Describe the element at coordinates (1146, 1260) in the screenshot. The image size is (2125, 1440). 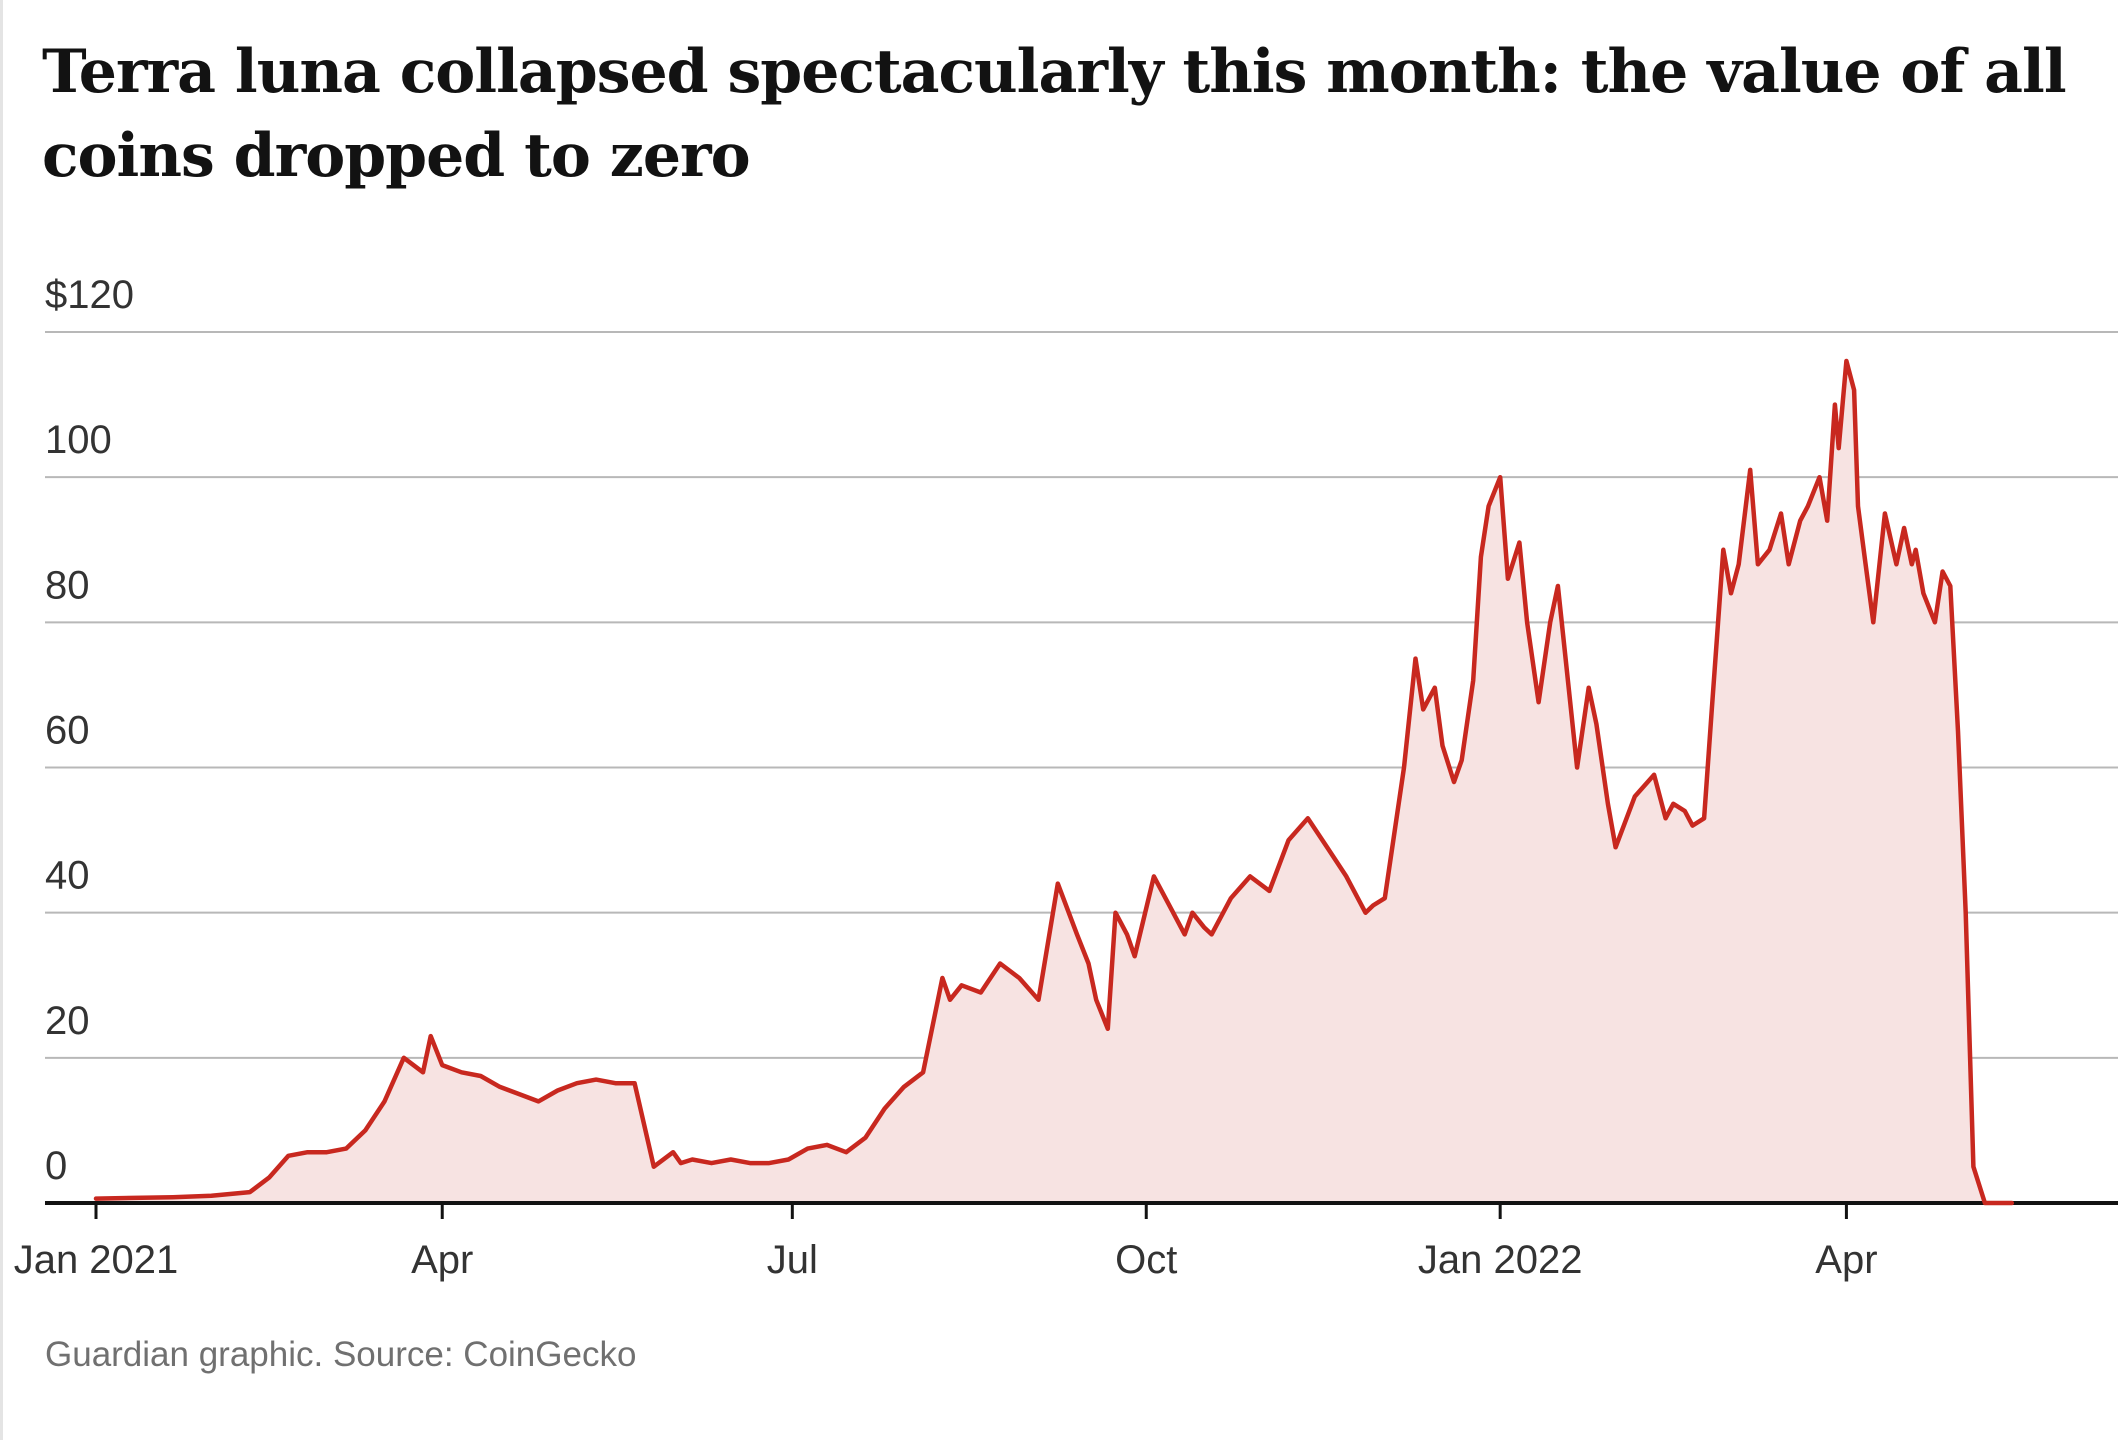
I see `x-tick-label: Oct` at that location.